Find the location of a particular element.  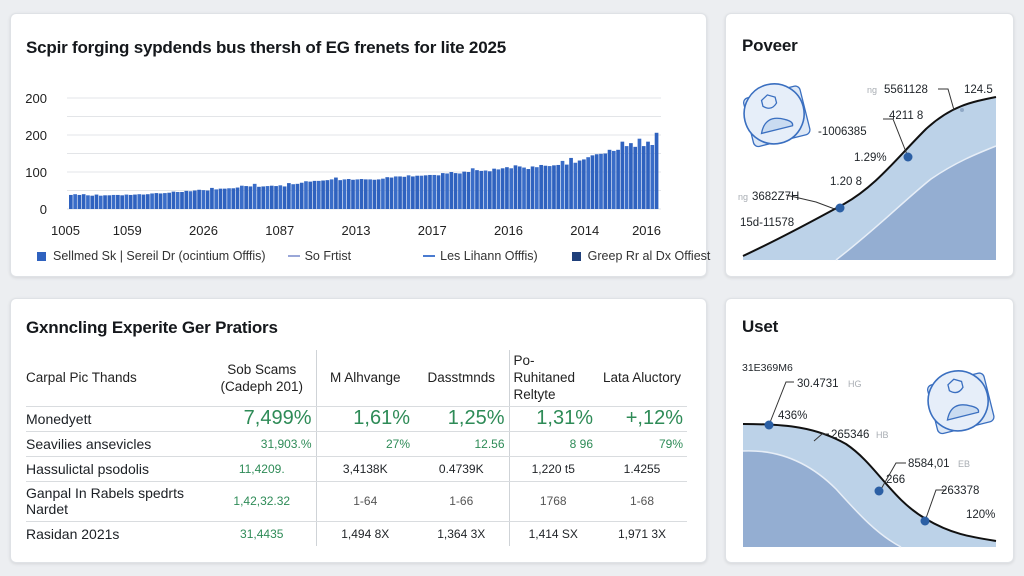

column-header: Po-Ruhitaned Reltyte is located at coordinates (552, 378).